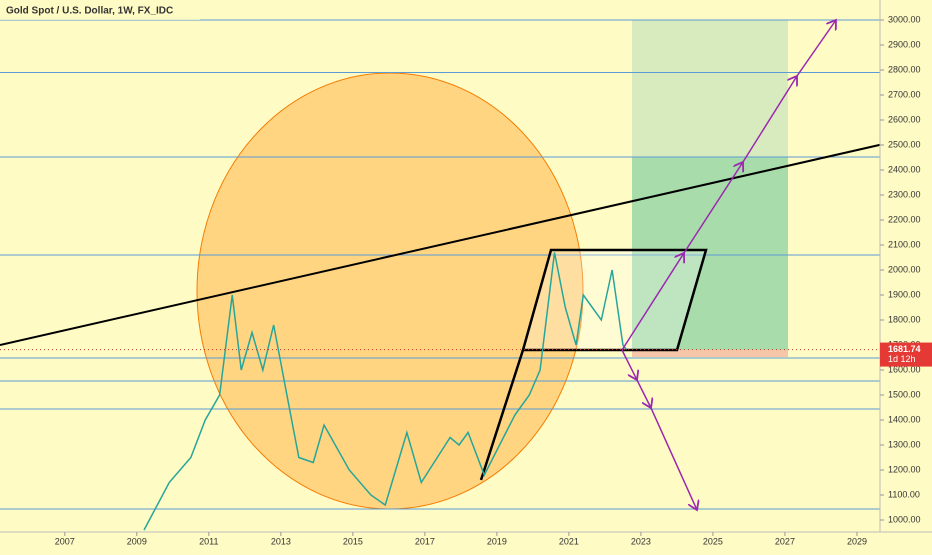 The height and width of the screenshot is (555, 932). I want to click on projection-up, so click(728, 185).